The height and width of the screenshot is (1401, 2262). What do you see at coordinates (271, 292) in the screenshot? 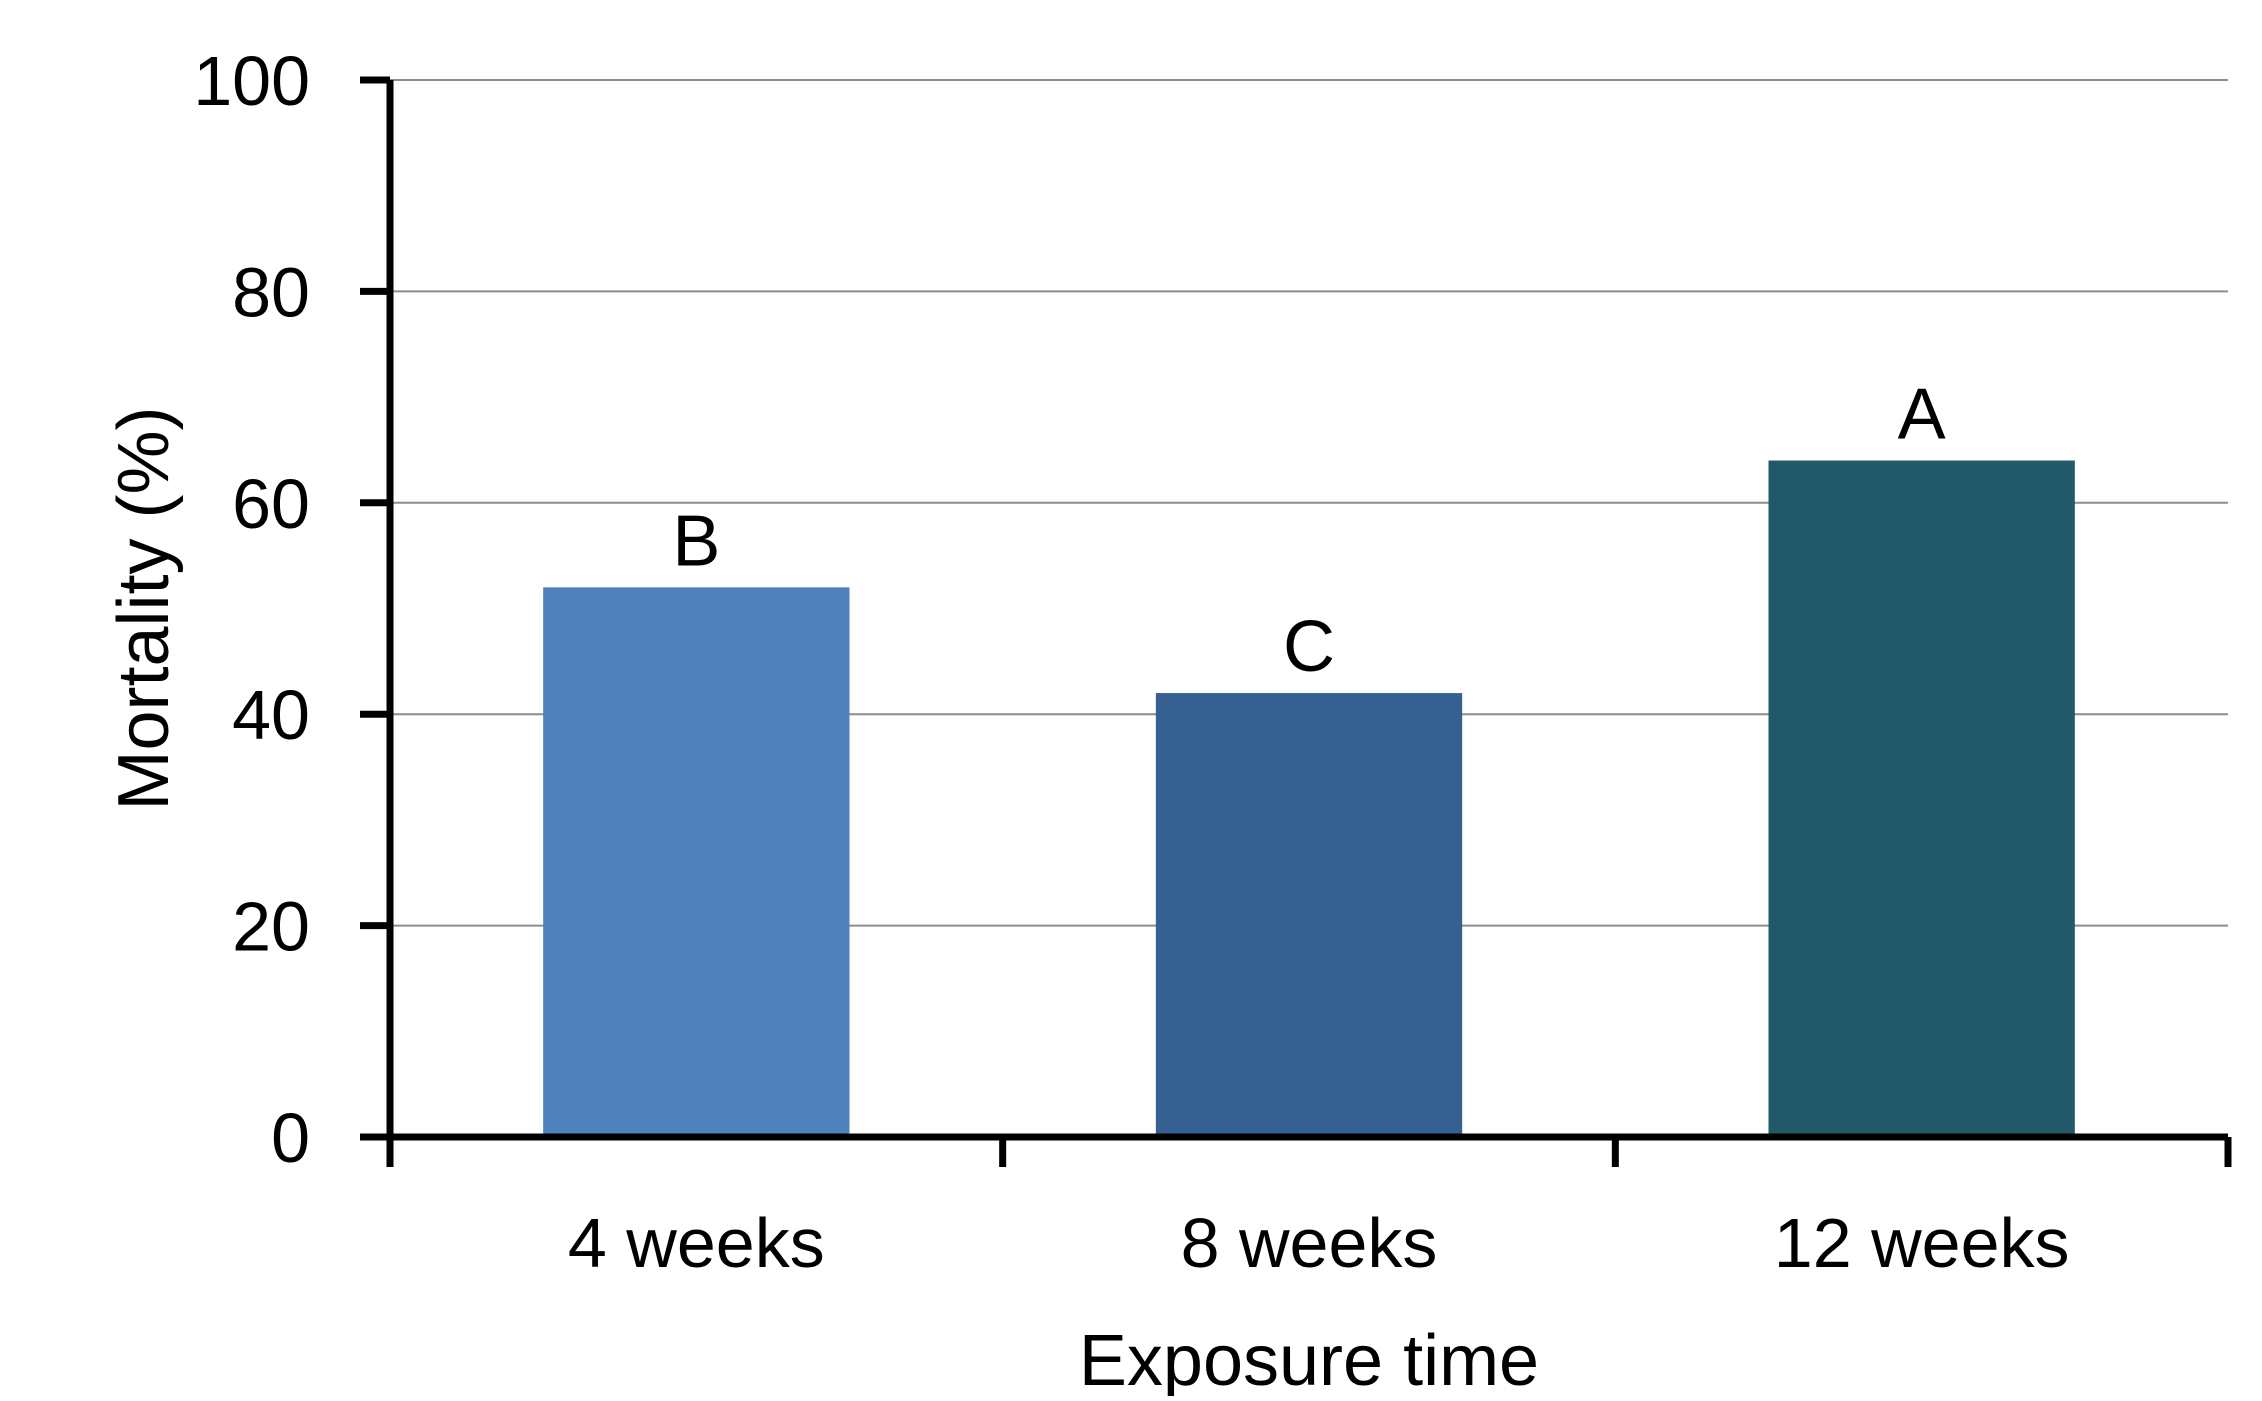
I see `y-tick-label: 80` at bounding box center [271, 292].